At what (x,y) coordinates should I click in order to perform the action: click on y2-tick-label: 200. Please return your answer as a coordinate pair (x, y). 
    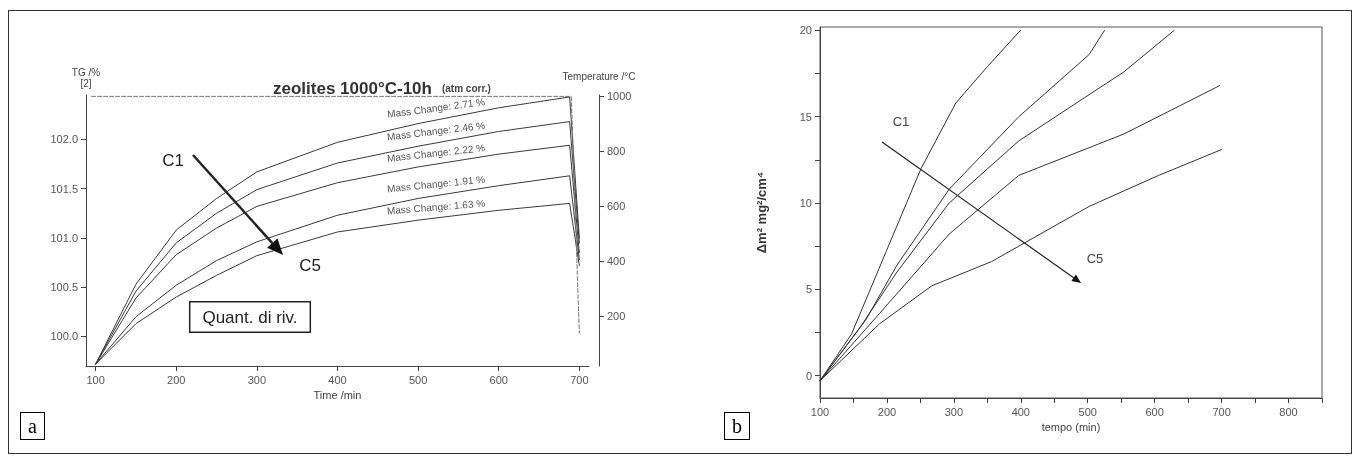
    Looking at the image, I should click on (616, 316).